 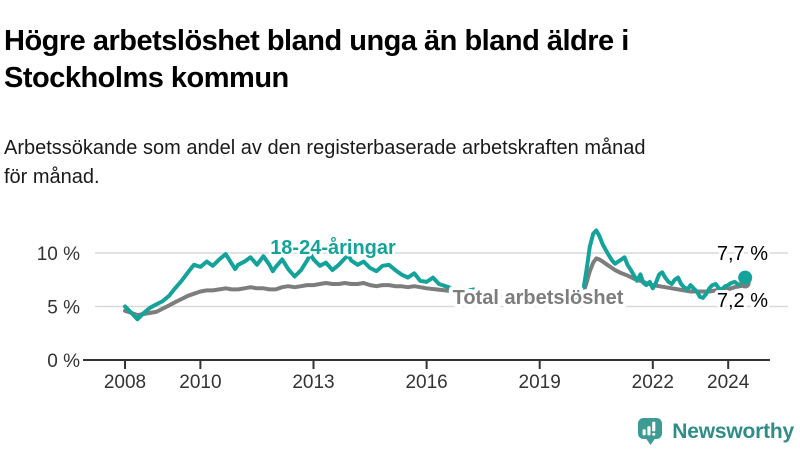 What do you see at coordinates (63, 361) in the screenshot?
I see `y-tick-label: 0 %` at bounding box center [63, 361].